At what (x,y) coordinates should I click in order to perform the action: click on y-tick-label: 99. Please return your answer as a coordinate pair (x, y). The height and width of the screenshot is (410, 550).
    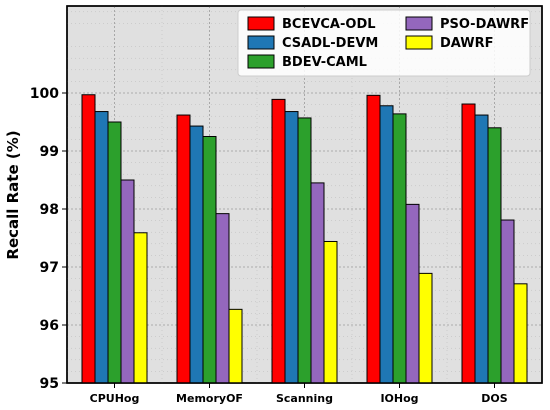
    Looking at the image, I should click on (49, 152).